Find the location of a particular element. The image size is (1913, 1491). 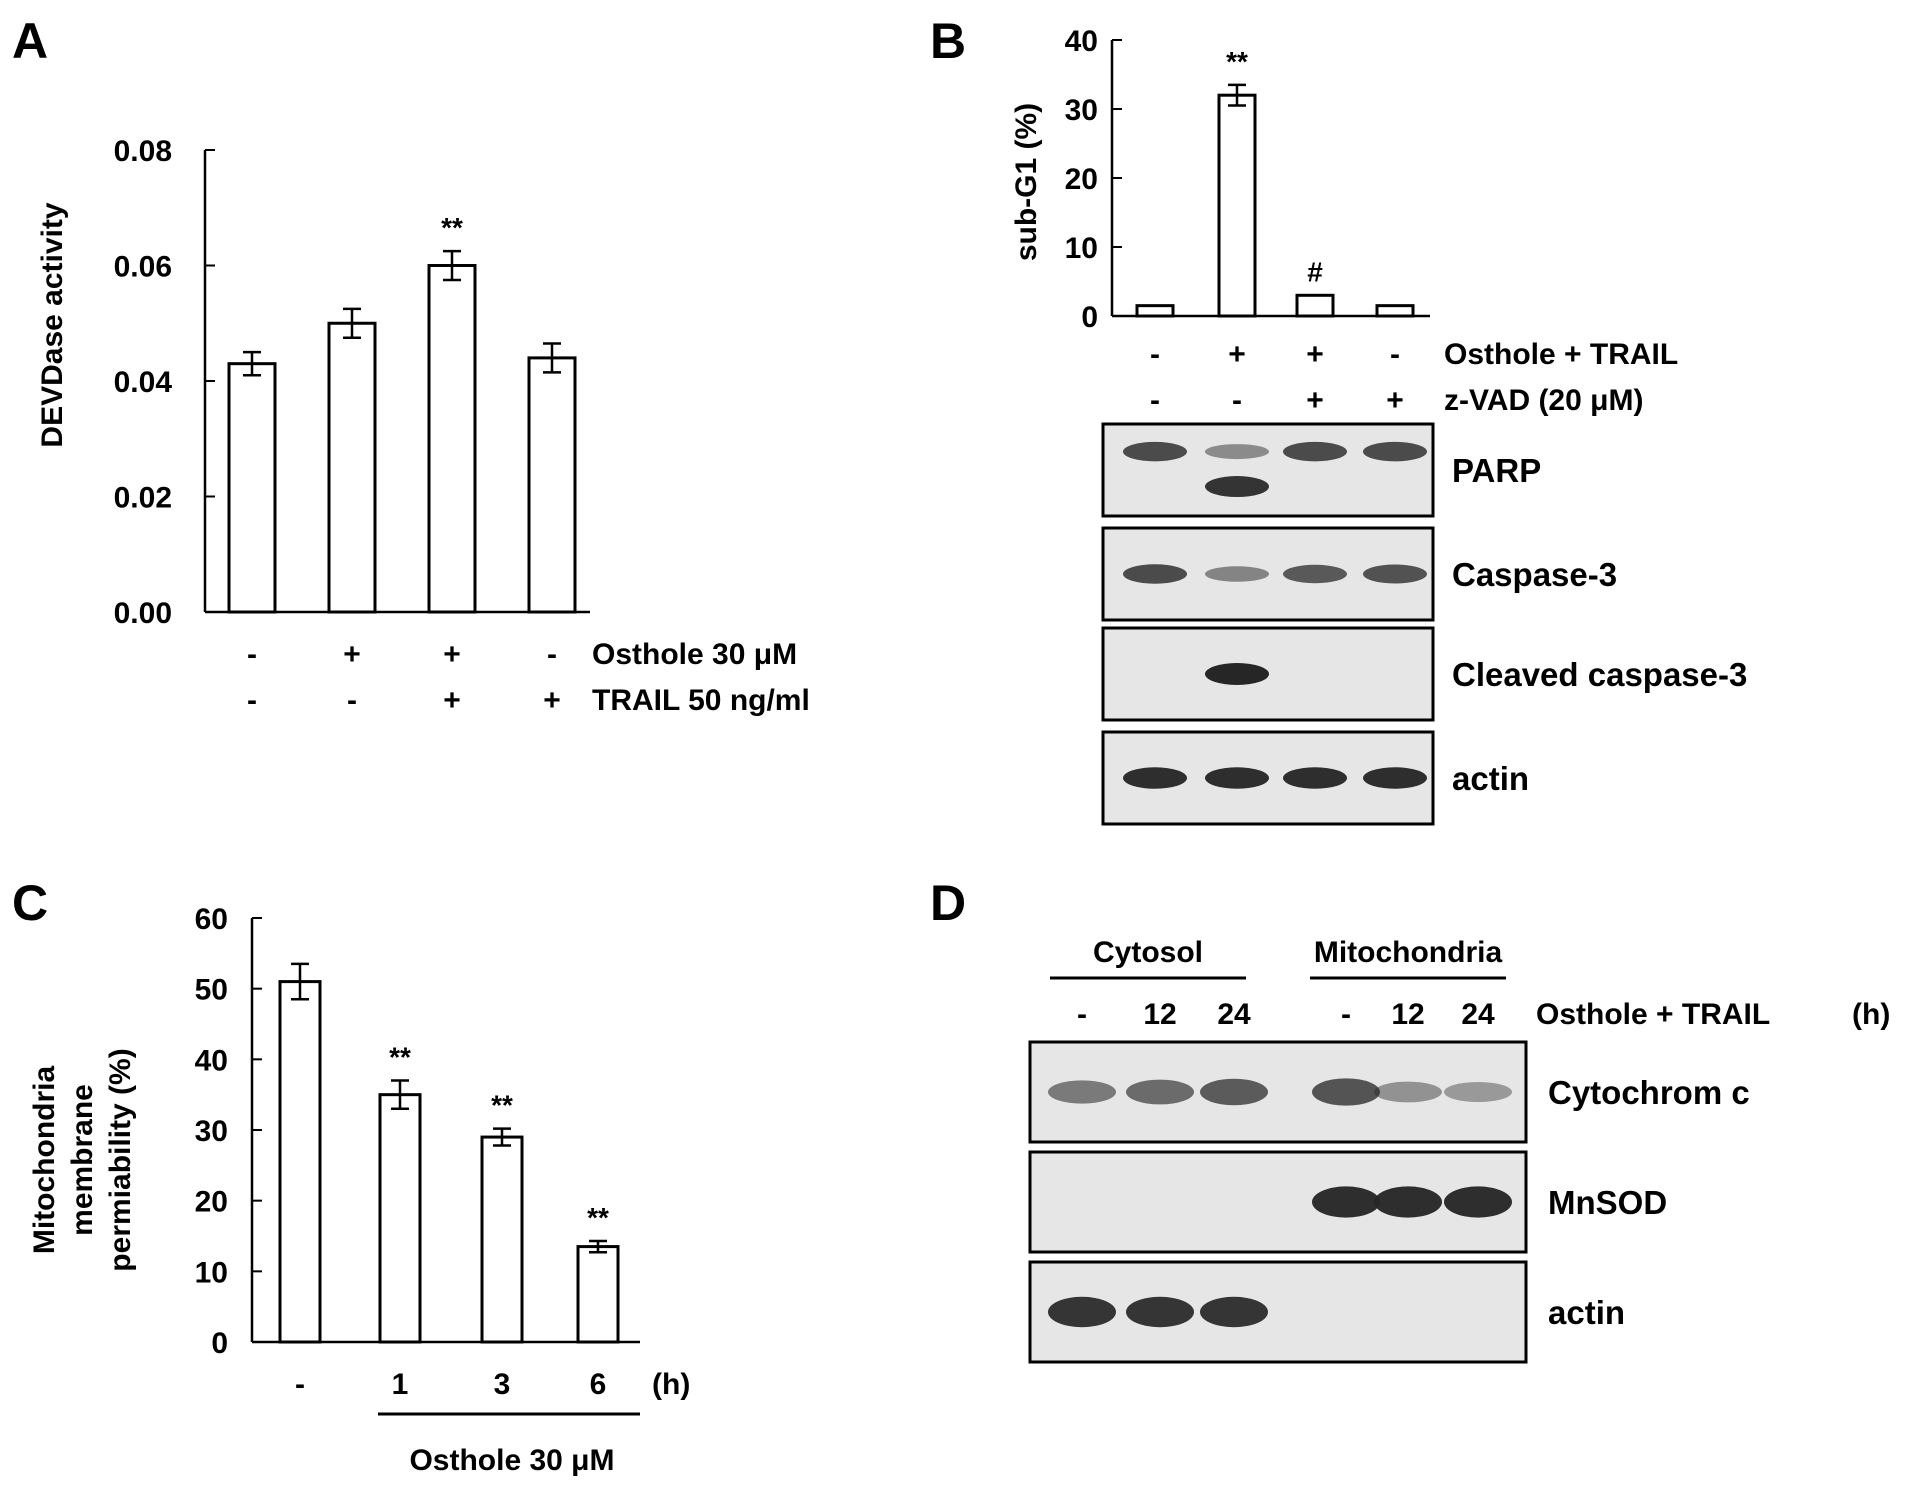

panel-b-significance-label: # is located at coordinates (1315, 271).